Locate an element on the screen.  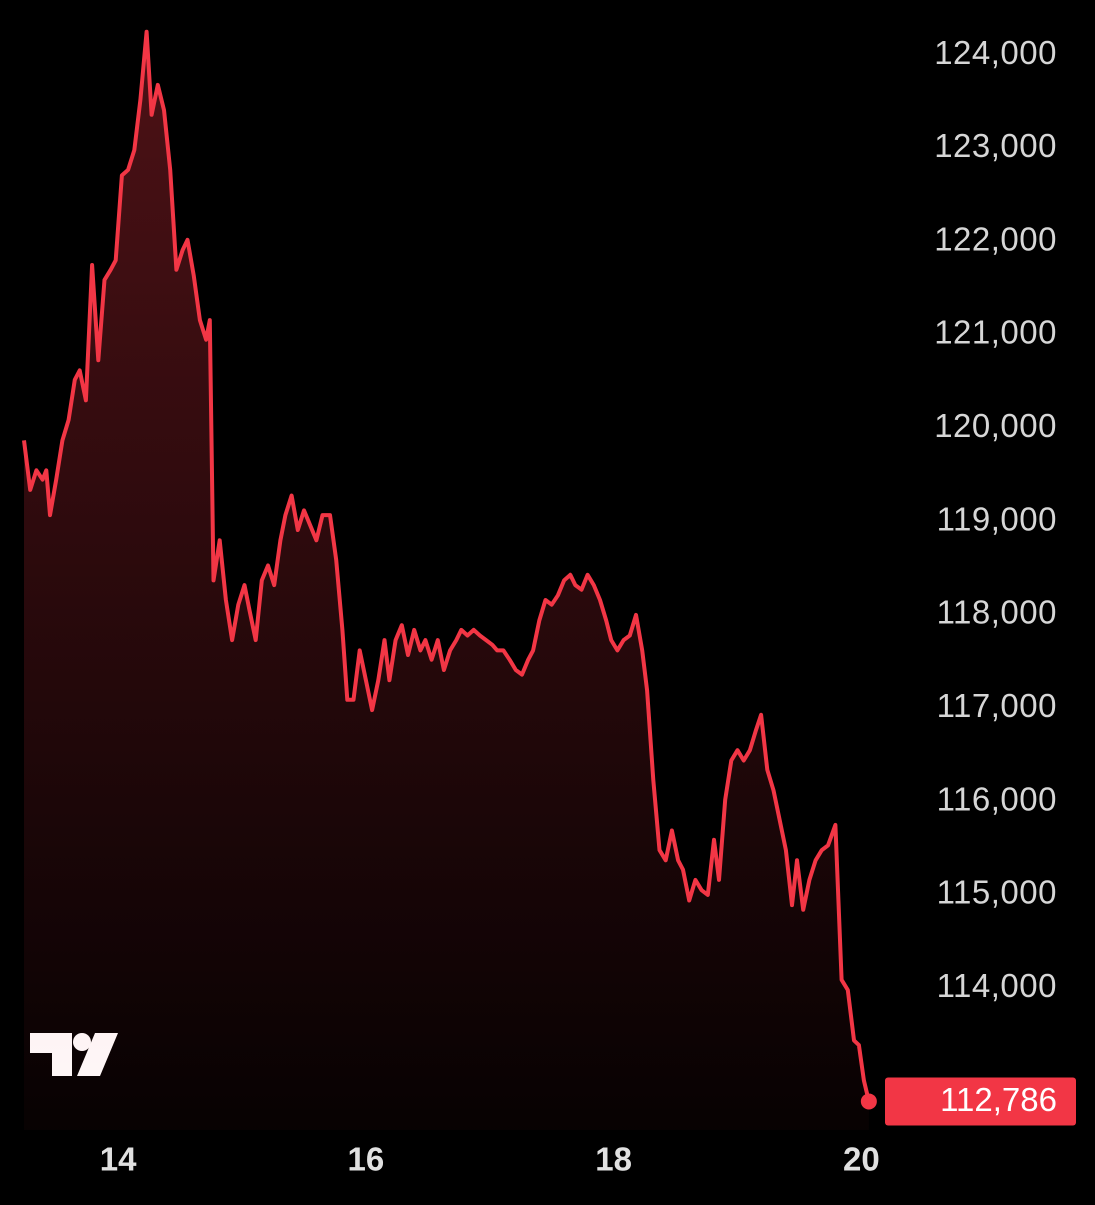
y-tick-label: 117,000 is located at coordinates (997, 705).